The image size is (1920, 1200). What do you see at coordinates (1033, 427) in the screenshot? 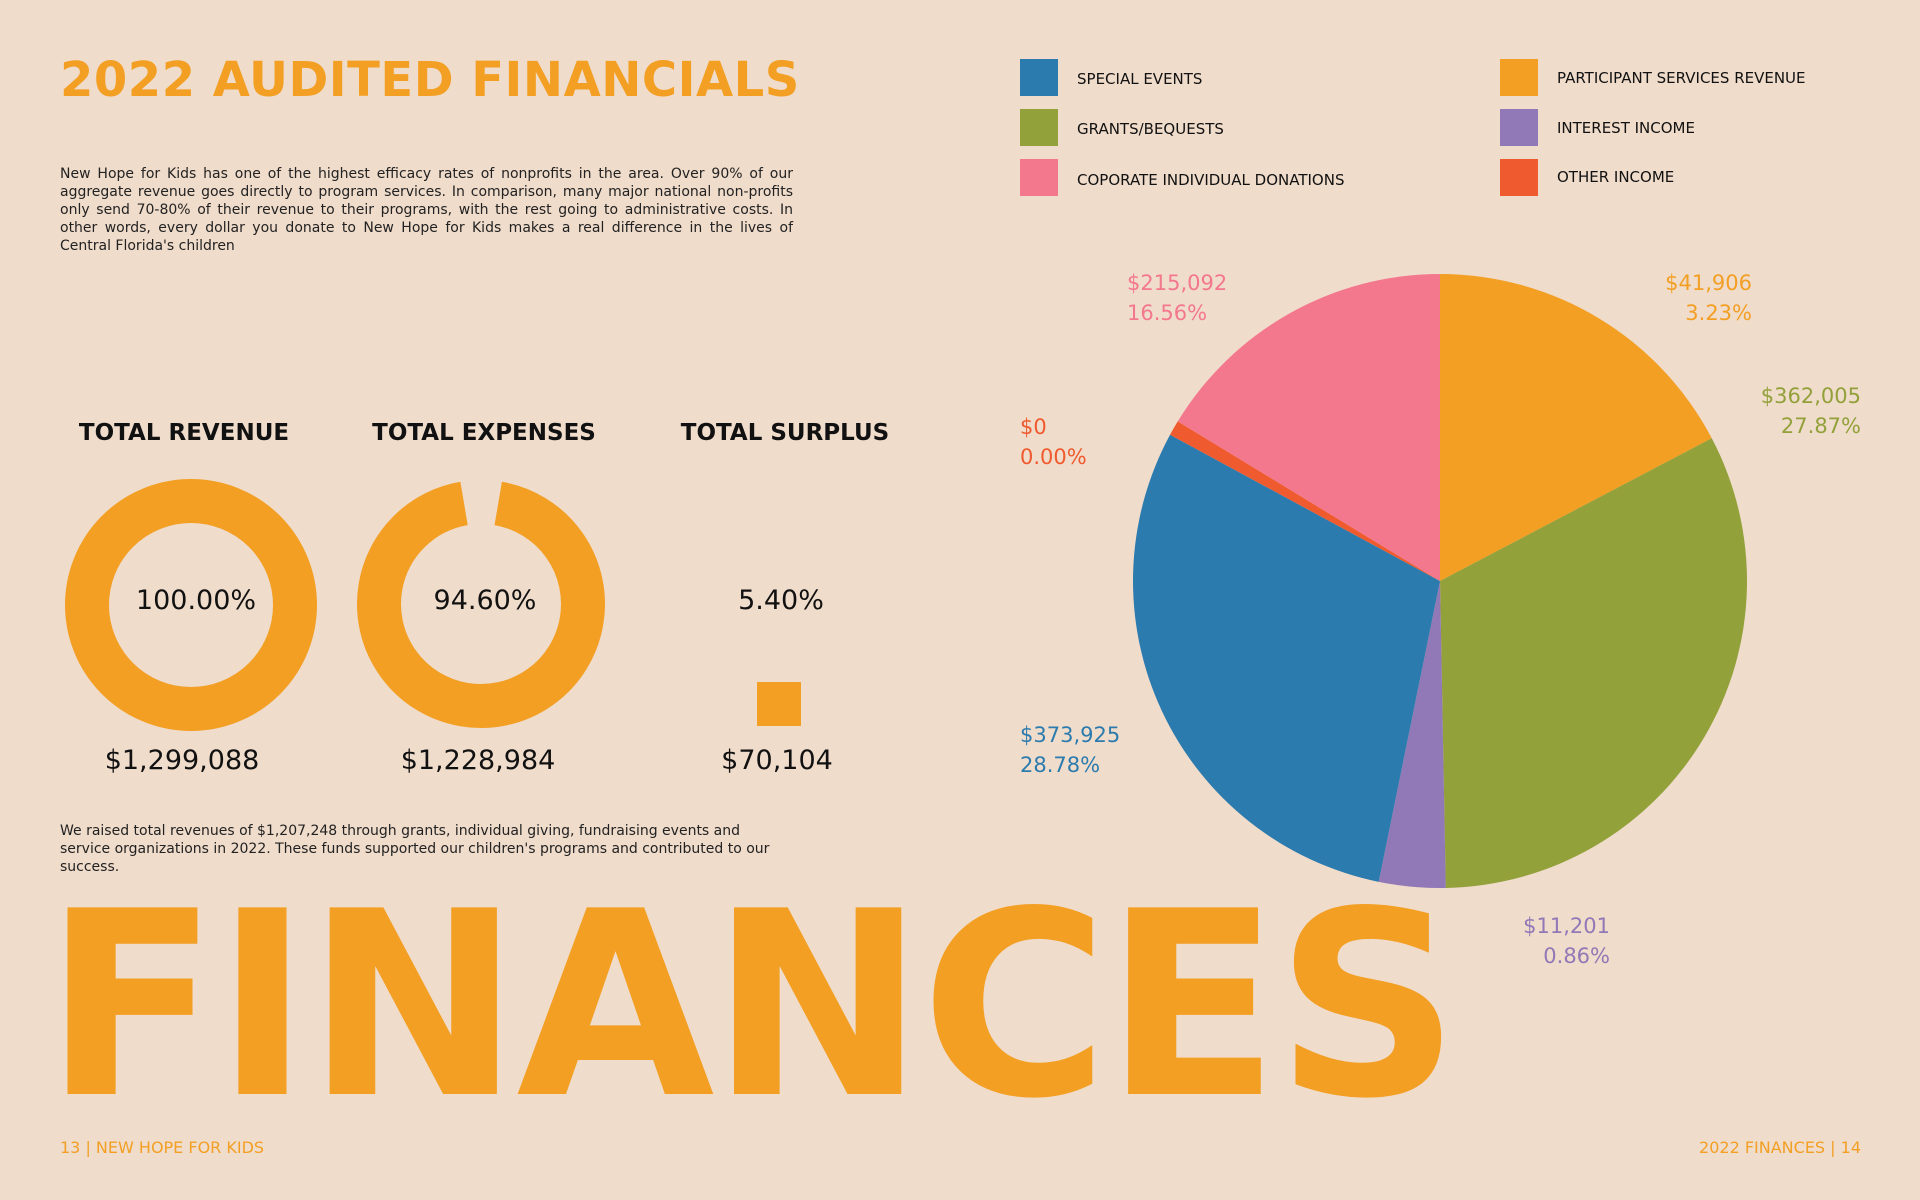
I see `slice-amount-other-income: $0` at bounding box center [1033, 427].